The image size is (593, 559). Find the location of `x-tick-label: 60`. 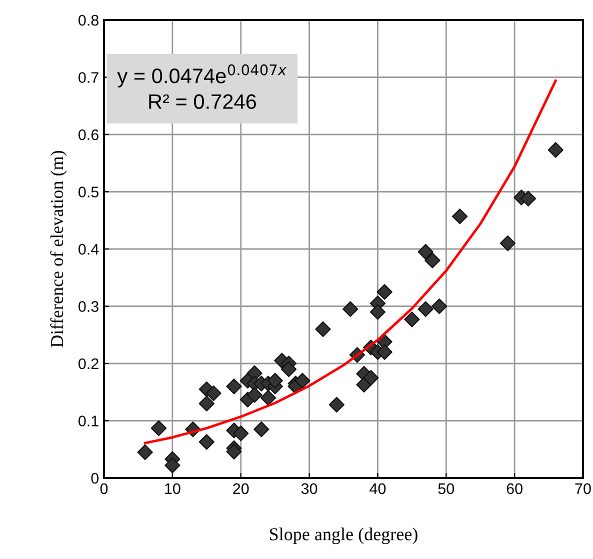

x-tick-label: 60 is located at coordinates (514, 488).